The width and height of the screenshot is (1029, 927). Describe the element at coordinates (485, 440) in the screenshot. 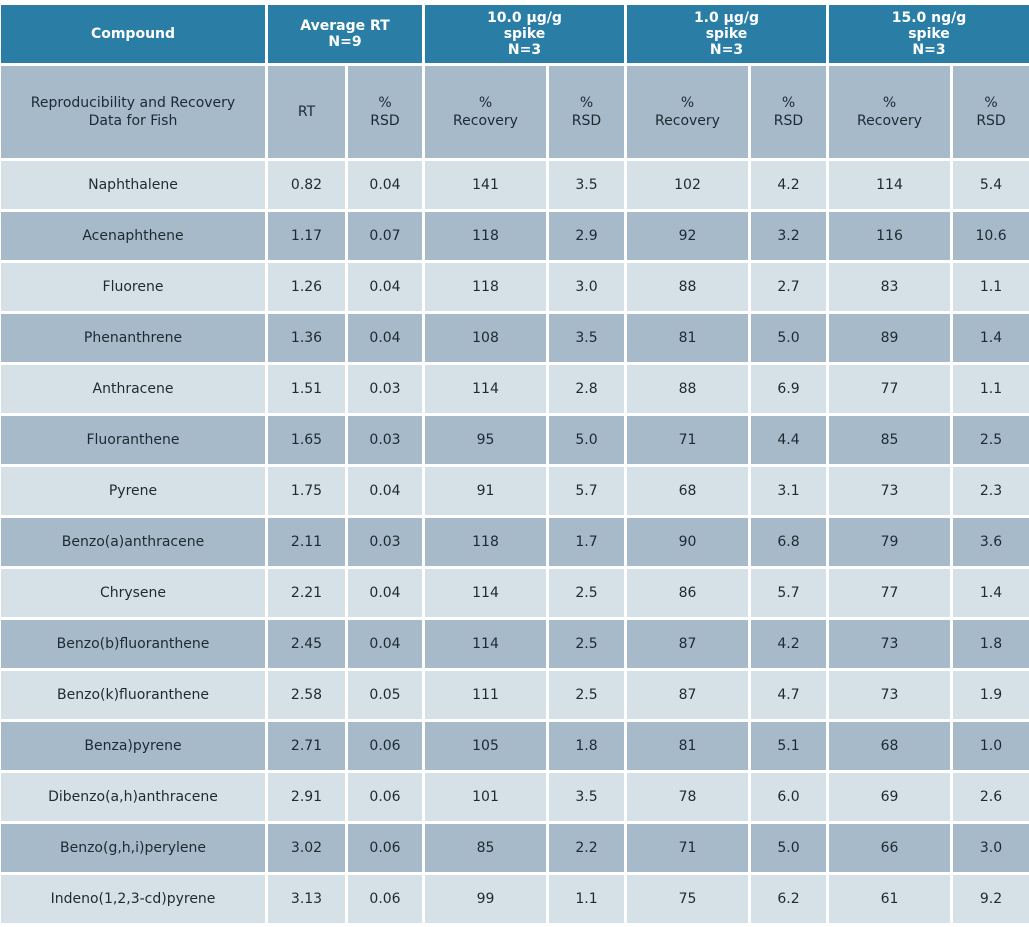

I see `recovery-1-cell: 95` at that location.